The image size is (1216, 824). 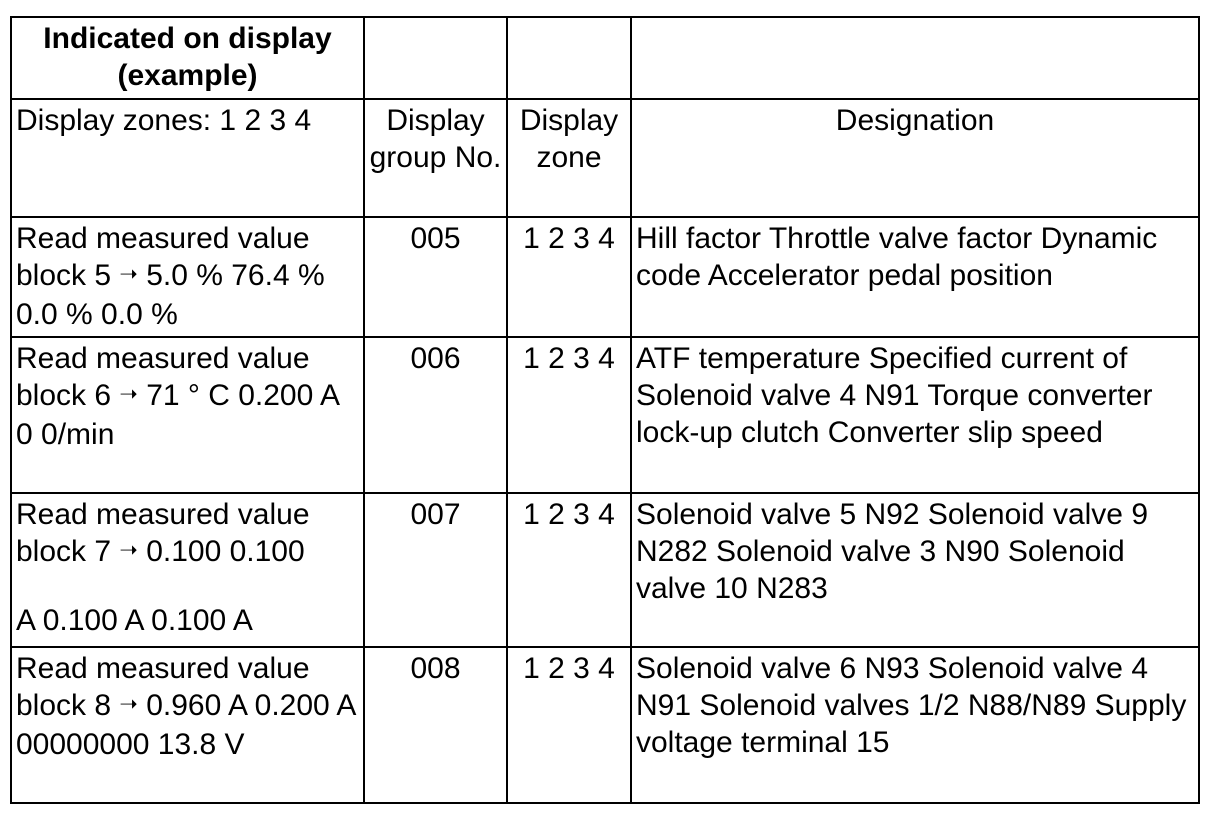 What do you see at coordinates (170, 295) in the screenshot?
I see `display-values: 5.0 % 76.4 % 0.0 % 0.0 %` at bounding box center [170, 295].